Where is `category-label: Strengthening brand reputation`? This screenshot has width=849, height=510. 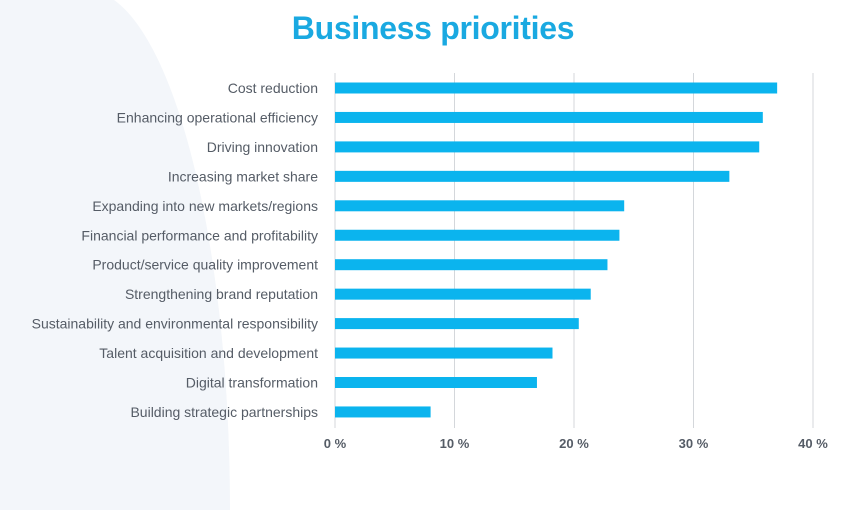 category-label: Strengthening brand reputation is located at coordinates (221, 294).